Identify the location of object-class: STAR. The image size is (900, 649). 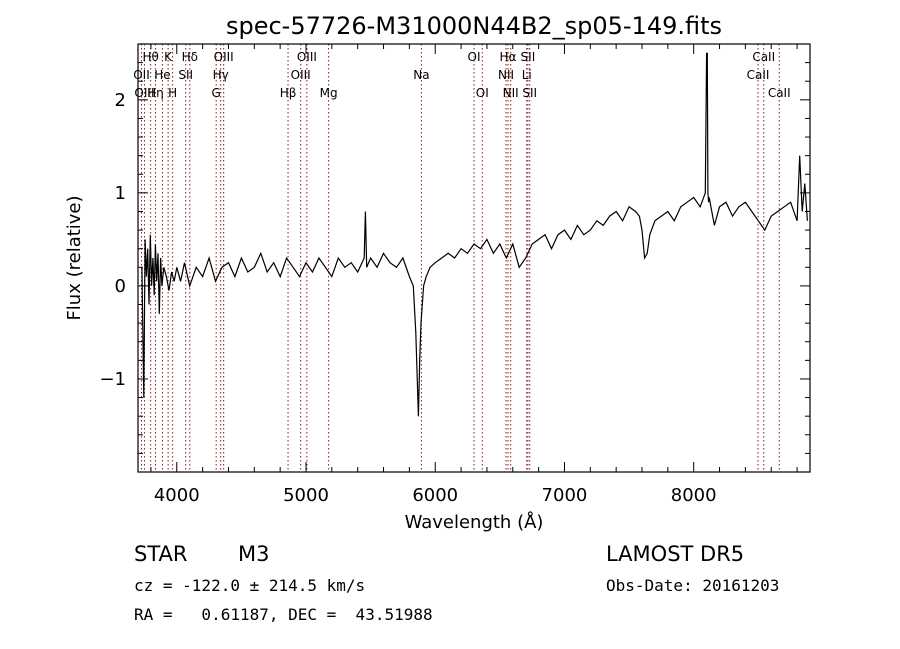
(160, 554).